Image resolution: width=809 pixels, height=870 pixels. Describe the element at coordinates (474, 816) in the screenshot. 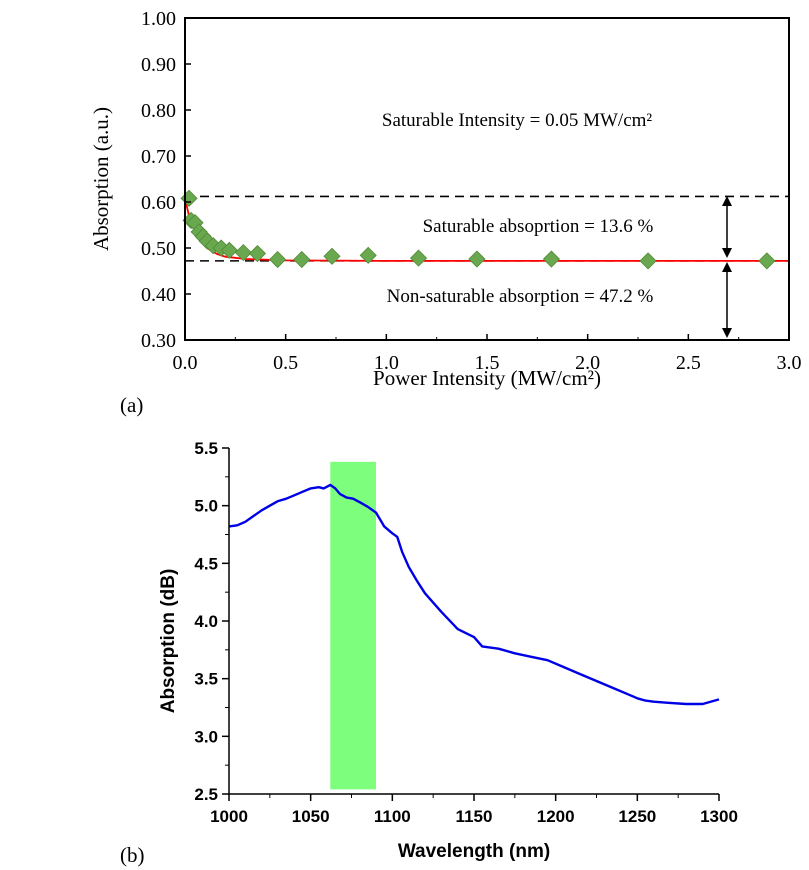

I see `x-tick-label: 1150` at that location.